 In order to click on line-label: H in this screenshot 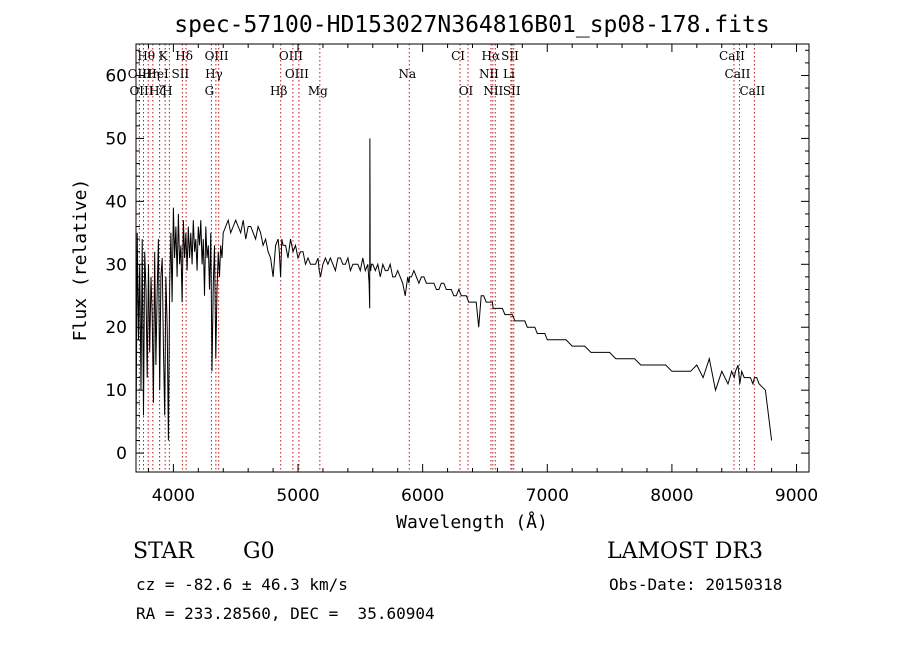, I will do `click(167, 91)`.